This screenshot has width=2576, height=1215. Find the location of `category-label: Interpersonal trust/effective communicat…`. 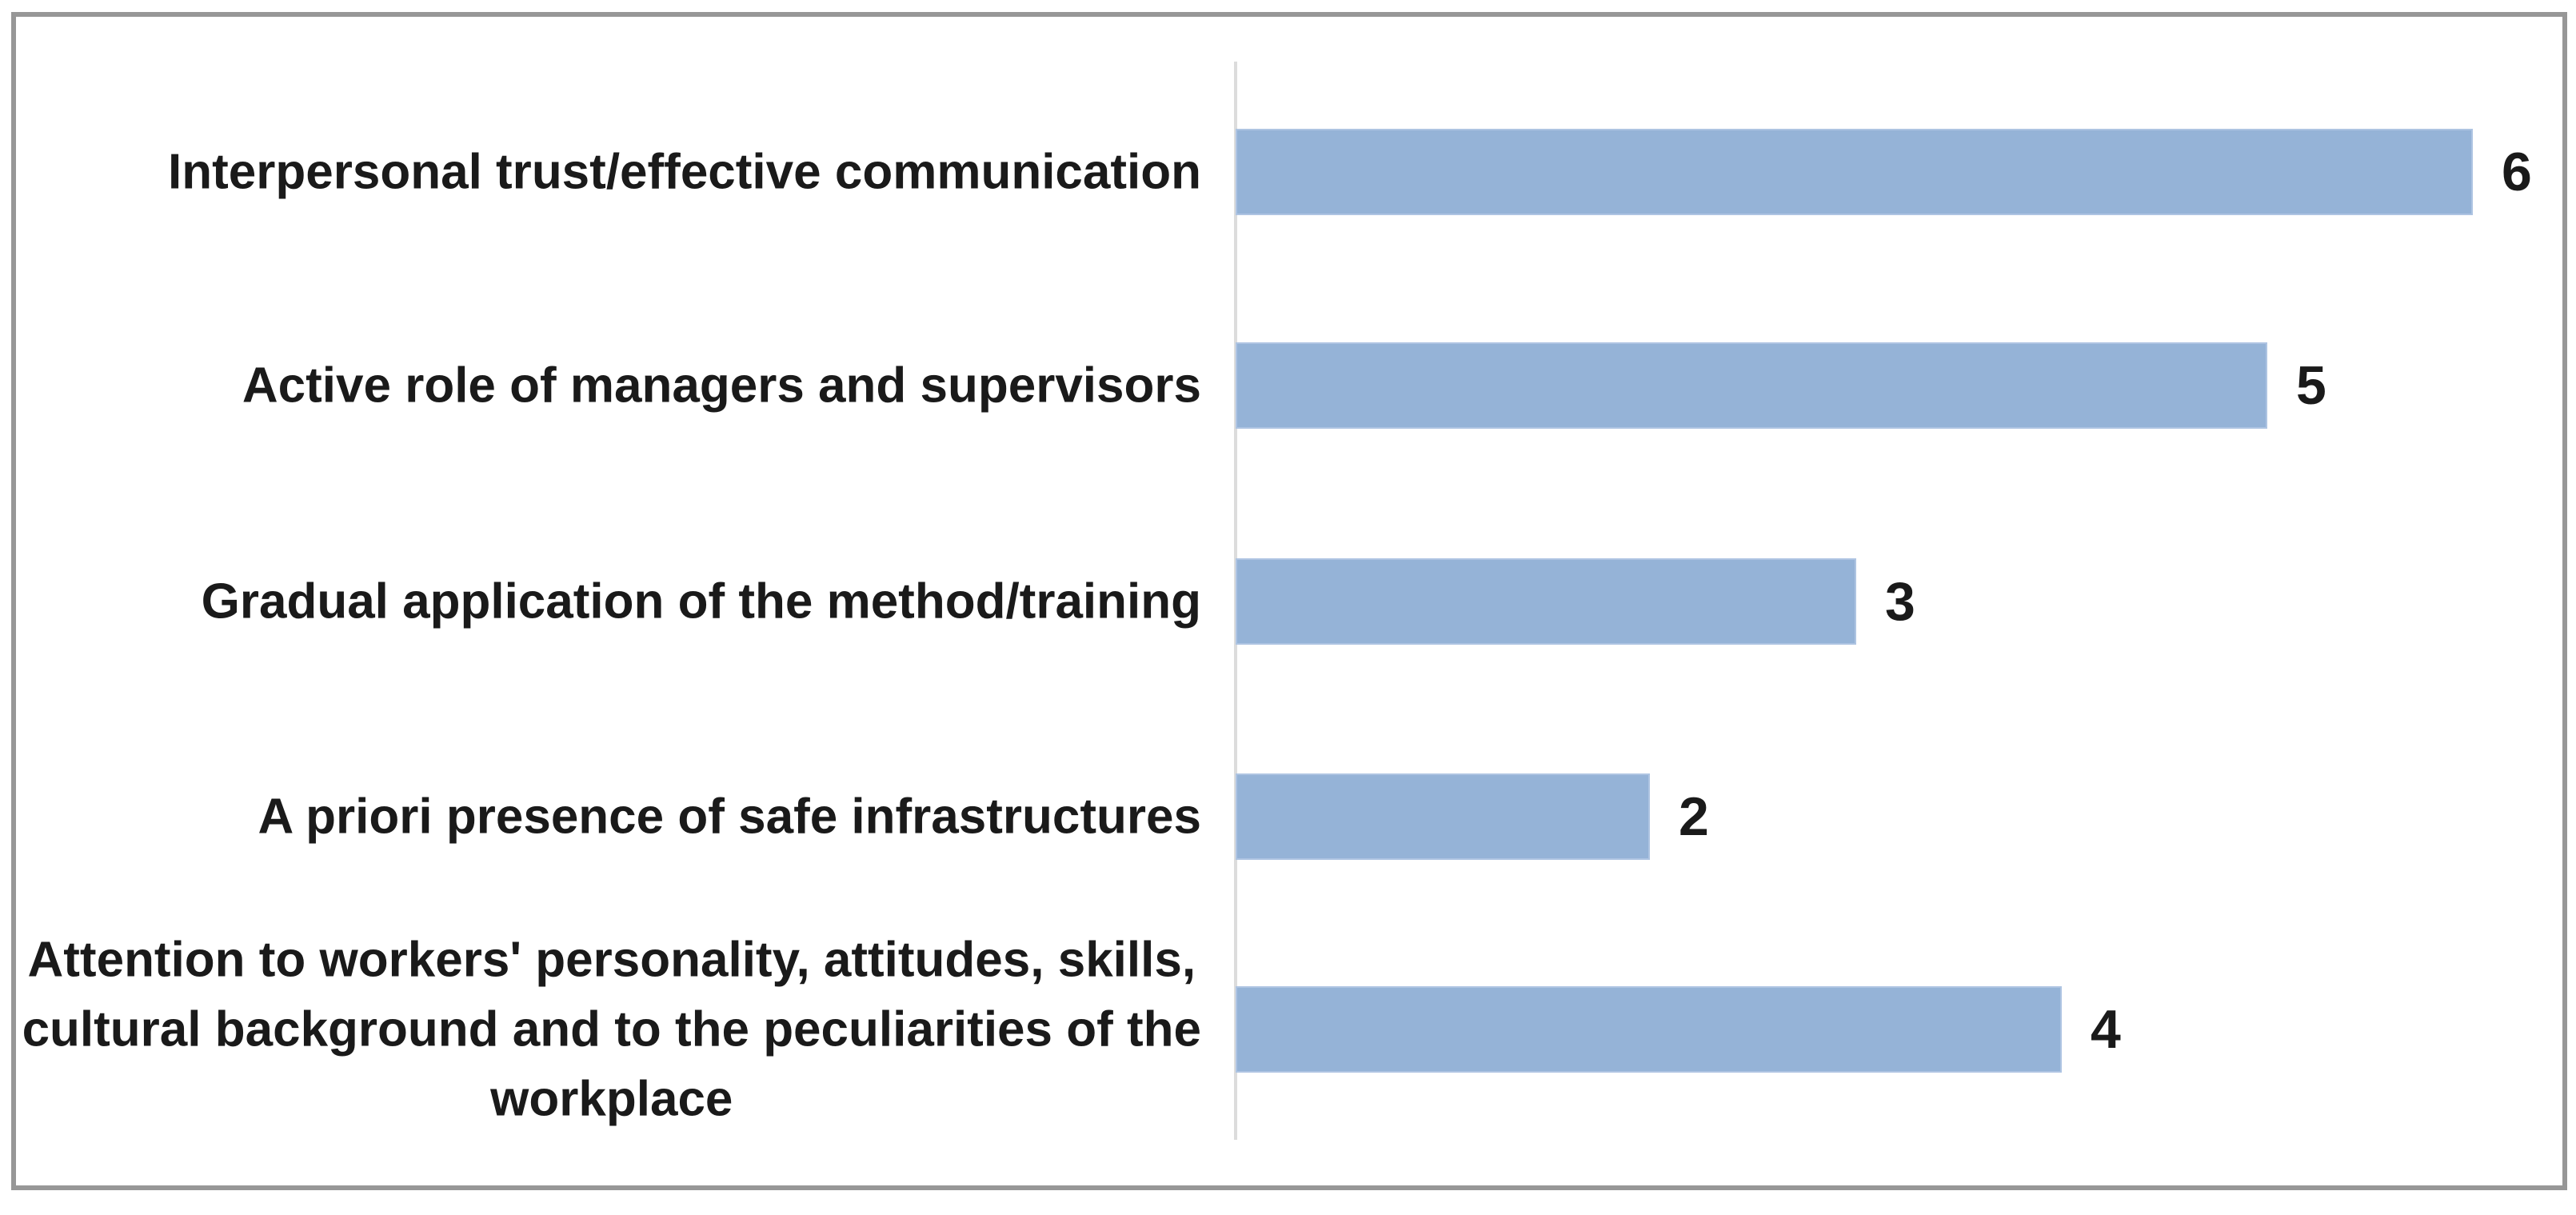

category-label: Interpersonal trust/effective communicat… is located at coordinates (608, 172).